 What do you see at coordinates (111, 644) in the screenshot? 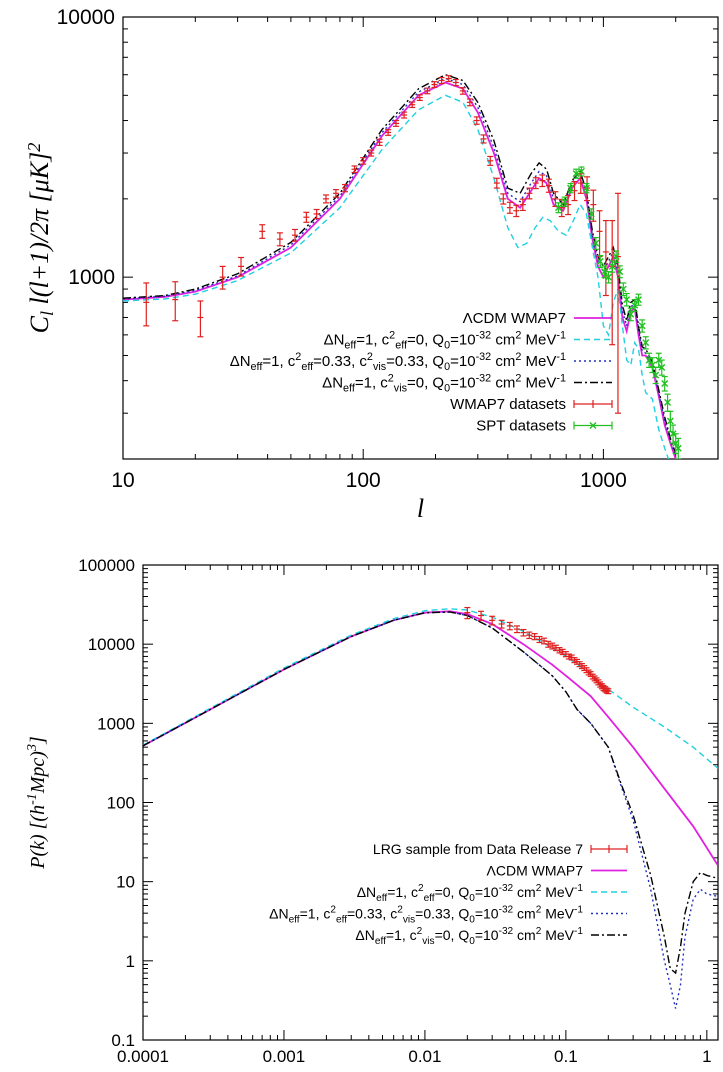
I see `y-tick-label: 10000` at bounding box center [111, 644].